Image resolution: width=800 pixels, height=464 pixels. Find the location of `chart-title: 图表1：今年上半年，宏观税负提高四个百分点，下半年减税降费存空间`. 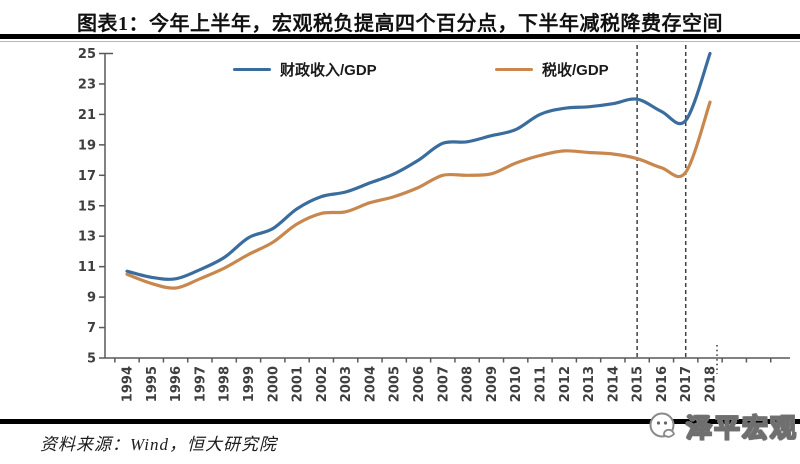

chart-title: 图表1：今年上半年，宏观税负提高四个百分点，下半年减税降费存空间 is located at coordinates (400, 24).